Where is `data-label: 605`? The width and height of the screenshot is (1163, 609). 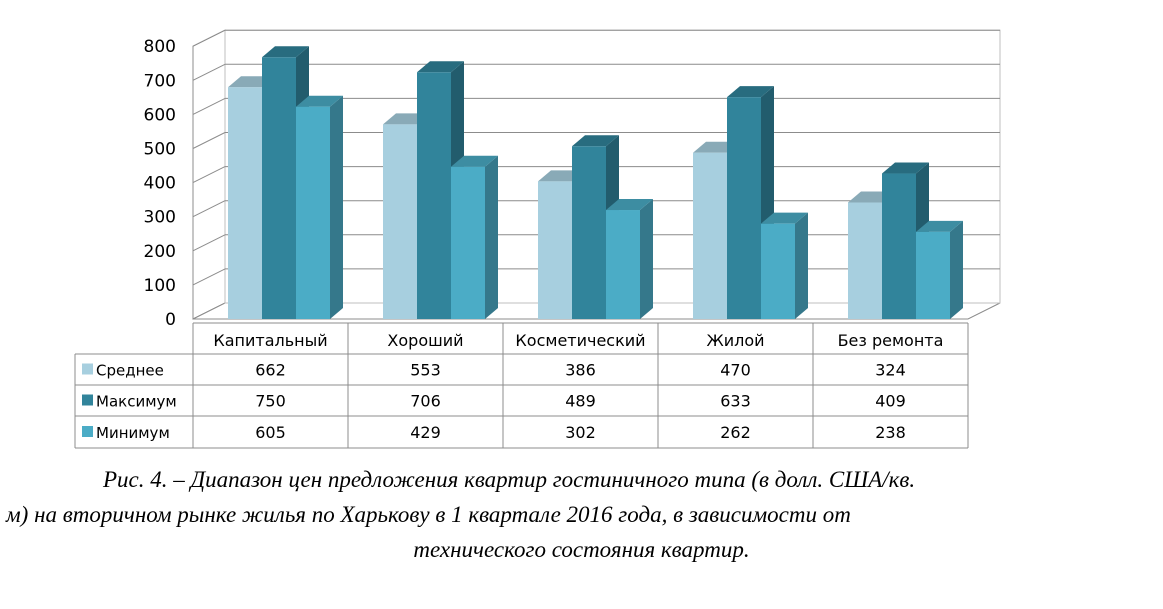 data-label: 605 is located at coordinates (270, 432).